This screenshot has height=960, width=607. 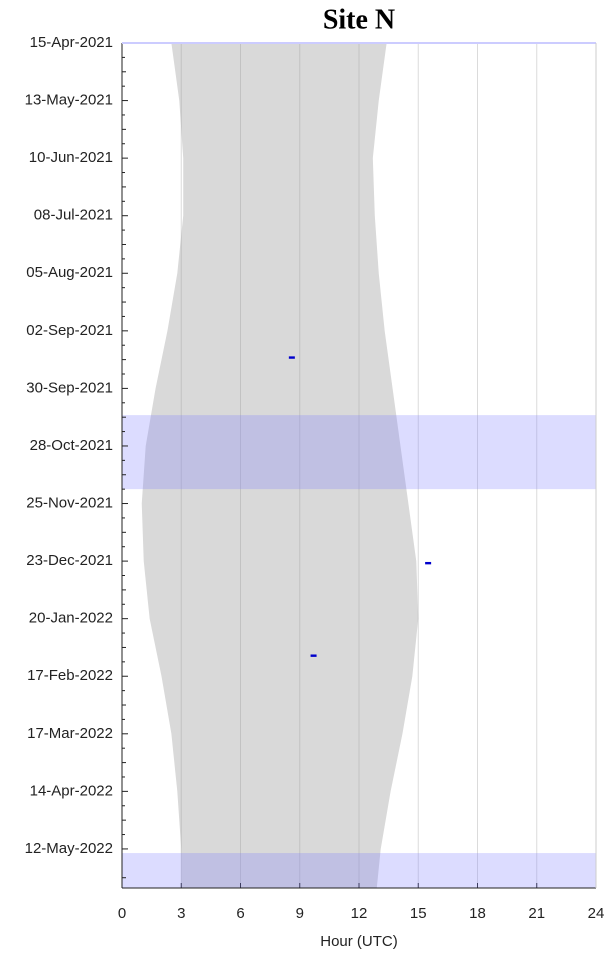 I want to click on x-tick-label: 24, so click(x=596, y=913).